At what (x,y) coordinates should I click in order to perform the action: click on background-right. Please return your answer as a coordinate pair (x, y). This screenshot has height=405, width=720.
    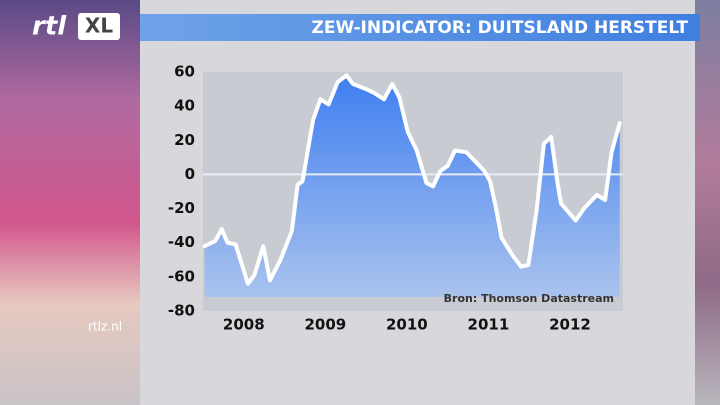
    Looking at the image, I should click on (707, 202).